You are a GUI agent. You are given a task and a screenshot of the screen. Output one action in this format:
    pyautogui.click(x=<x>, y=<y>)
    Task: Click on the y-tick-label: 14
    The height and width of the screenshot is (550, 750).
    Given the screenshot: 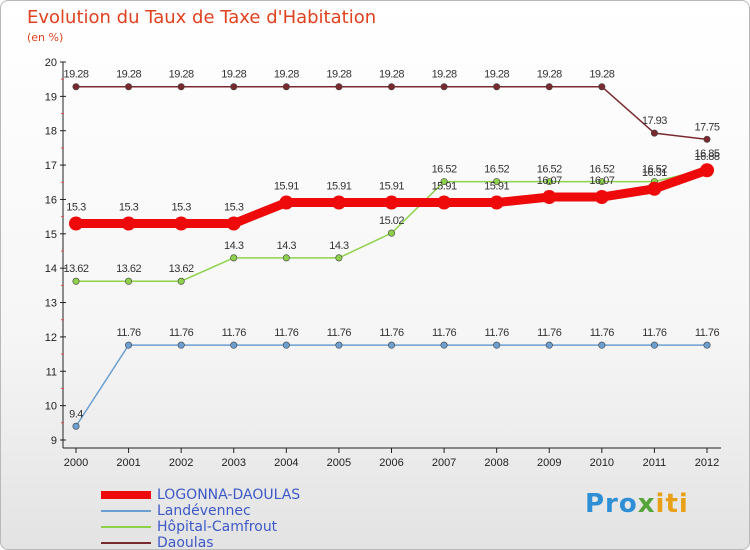 What is the action you would take?
    pyautogui.click(x=51, y=269)
    